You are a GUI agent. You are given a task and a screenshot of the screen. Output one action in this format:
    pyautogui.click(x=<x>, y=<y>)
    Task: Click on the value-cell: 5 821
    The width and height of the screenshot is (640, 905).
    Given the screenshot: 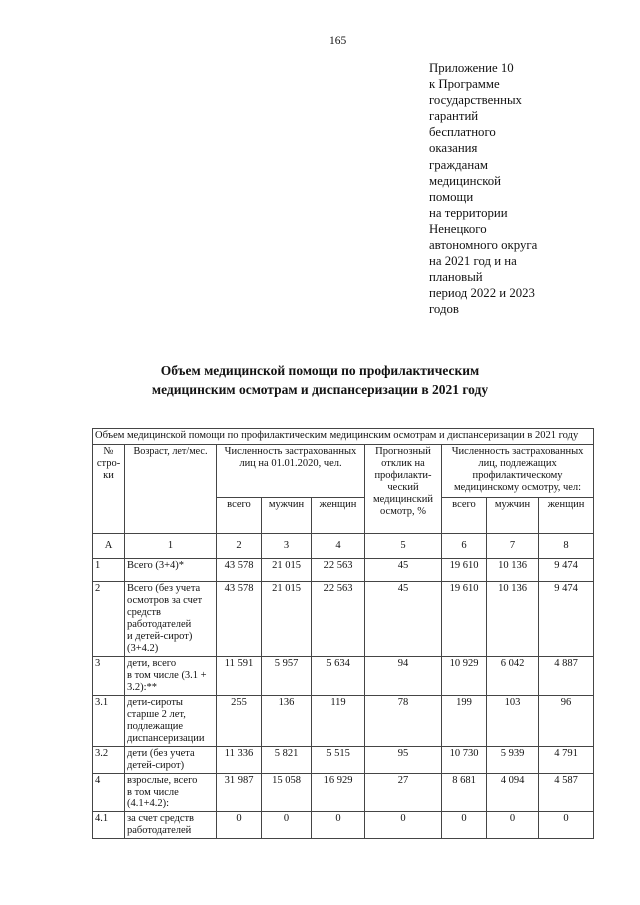 What is the action you would take?
    pyautogui.click(x=286, y=759)
    